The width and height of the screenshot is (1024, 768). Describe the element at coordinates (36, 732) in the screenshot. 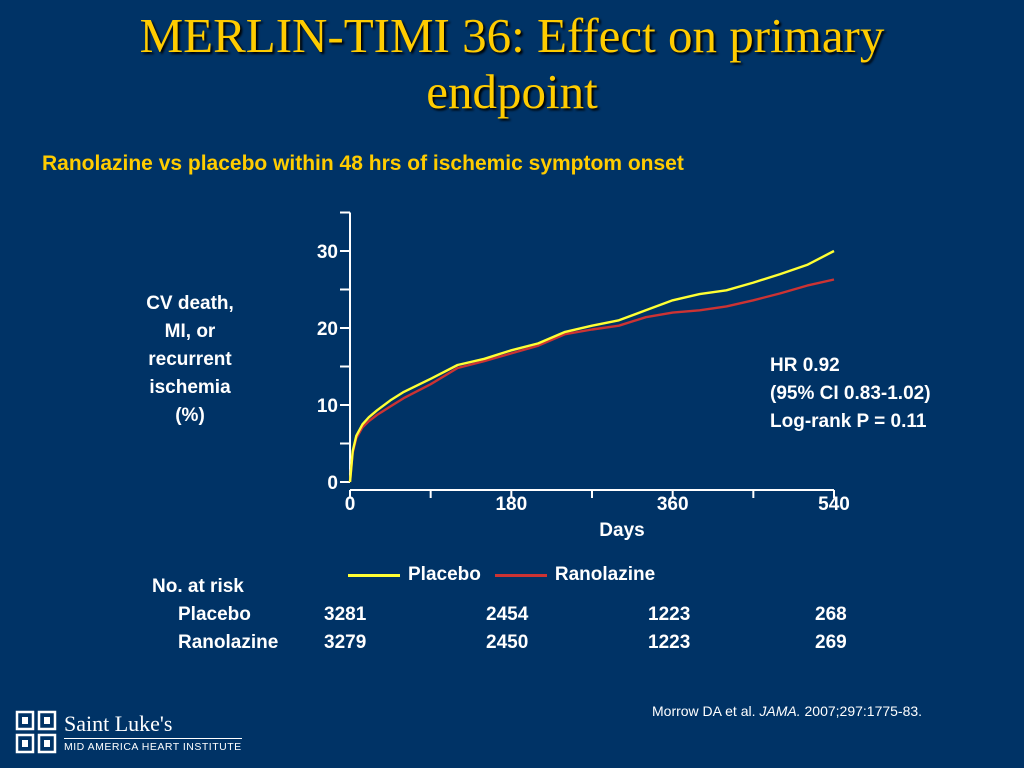

I see `saint-lukes-cross-logo-icon` at that location.